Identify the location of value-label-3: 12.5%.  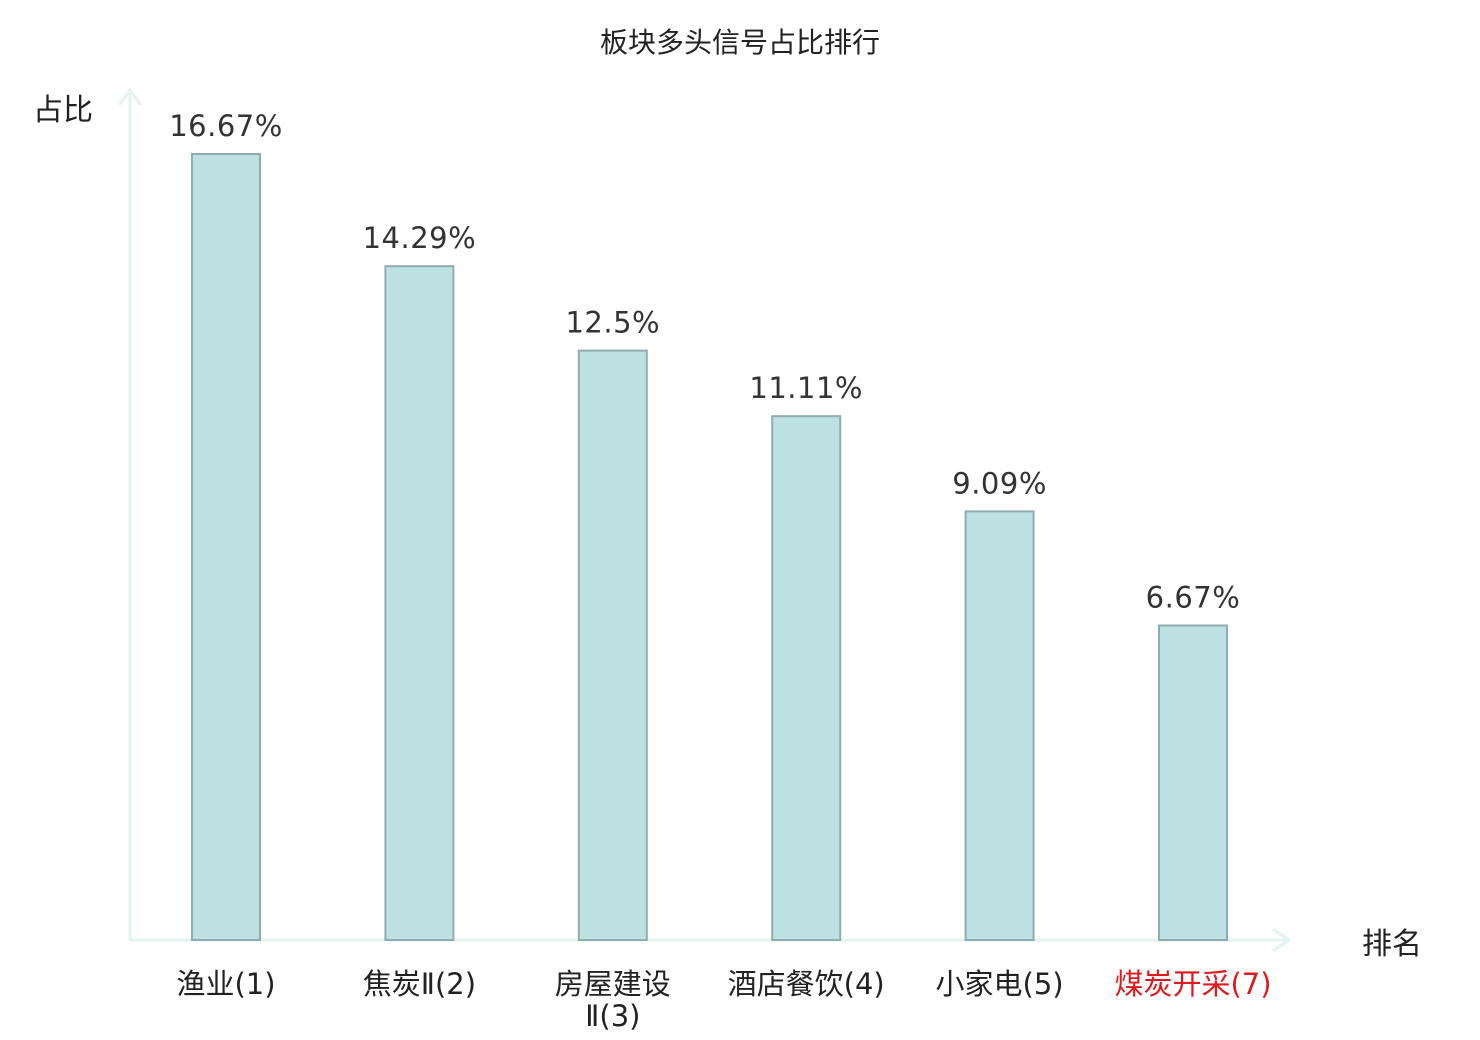
(612, 323).